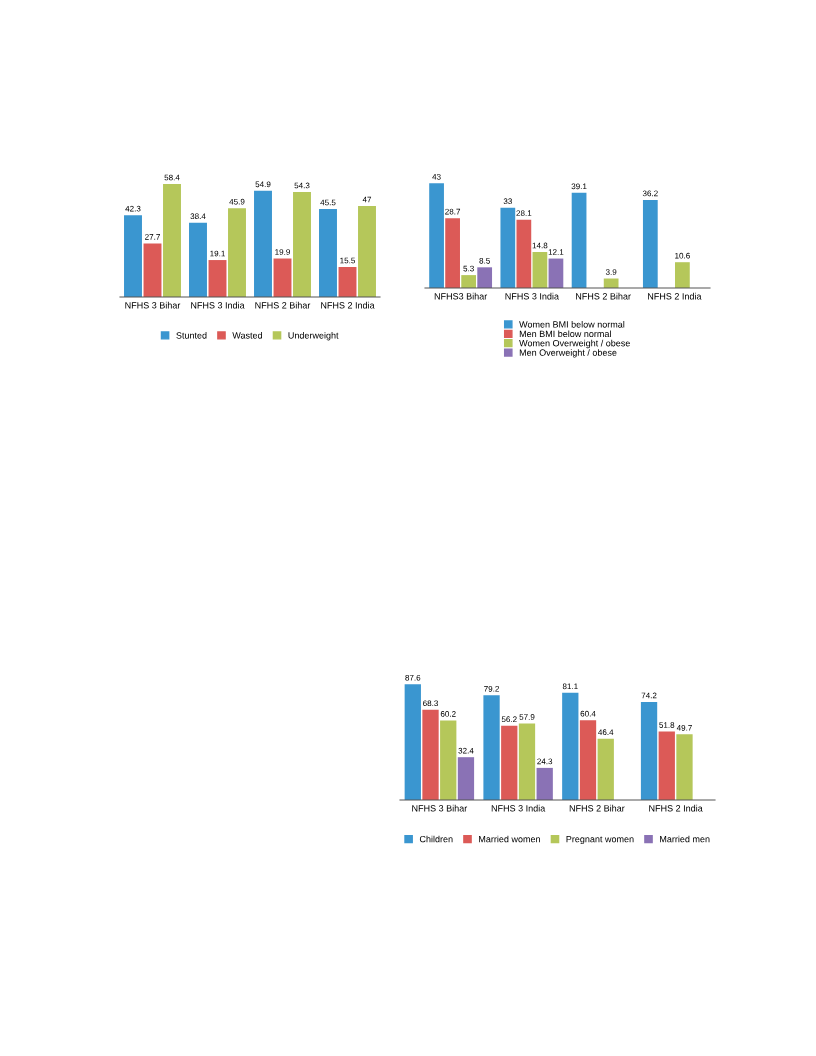  Describe the element at coordinates (347, 260) in the screenshot. I see `data-label: 15.5` at that location.